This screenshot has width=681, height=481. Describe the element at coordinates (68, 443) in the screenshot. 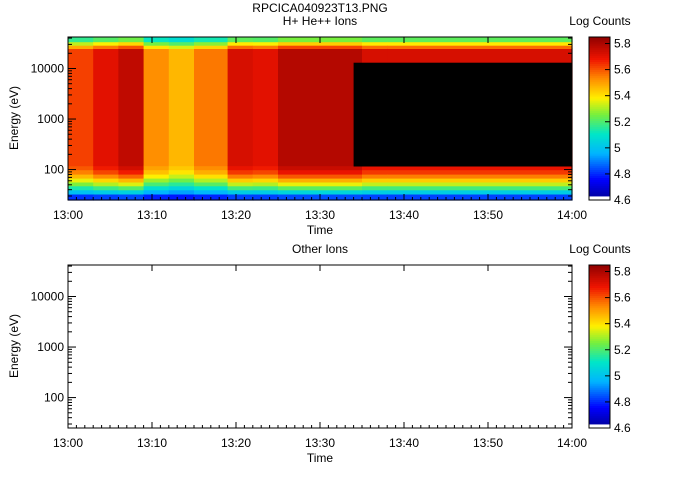

I see `x-tick-label: 13:00` at that location.